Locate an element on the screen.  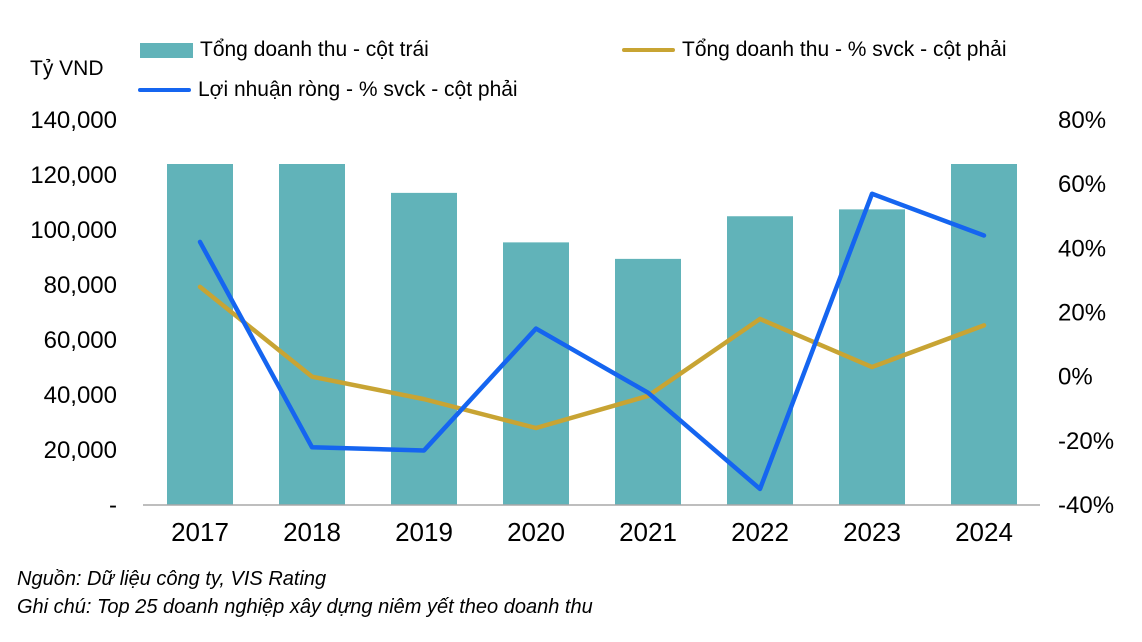
legend-label-net-profit-growth-line: Lợi nhuận ròng - % svck - cột phải is located at coordinates (358, 89).